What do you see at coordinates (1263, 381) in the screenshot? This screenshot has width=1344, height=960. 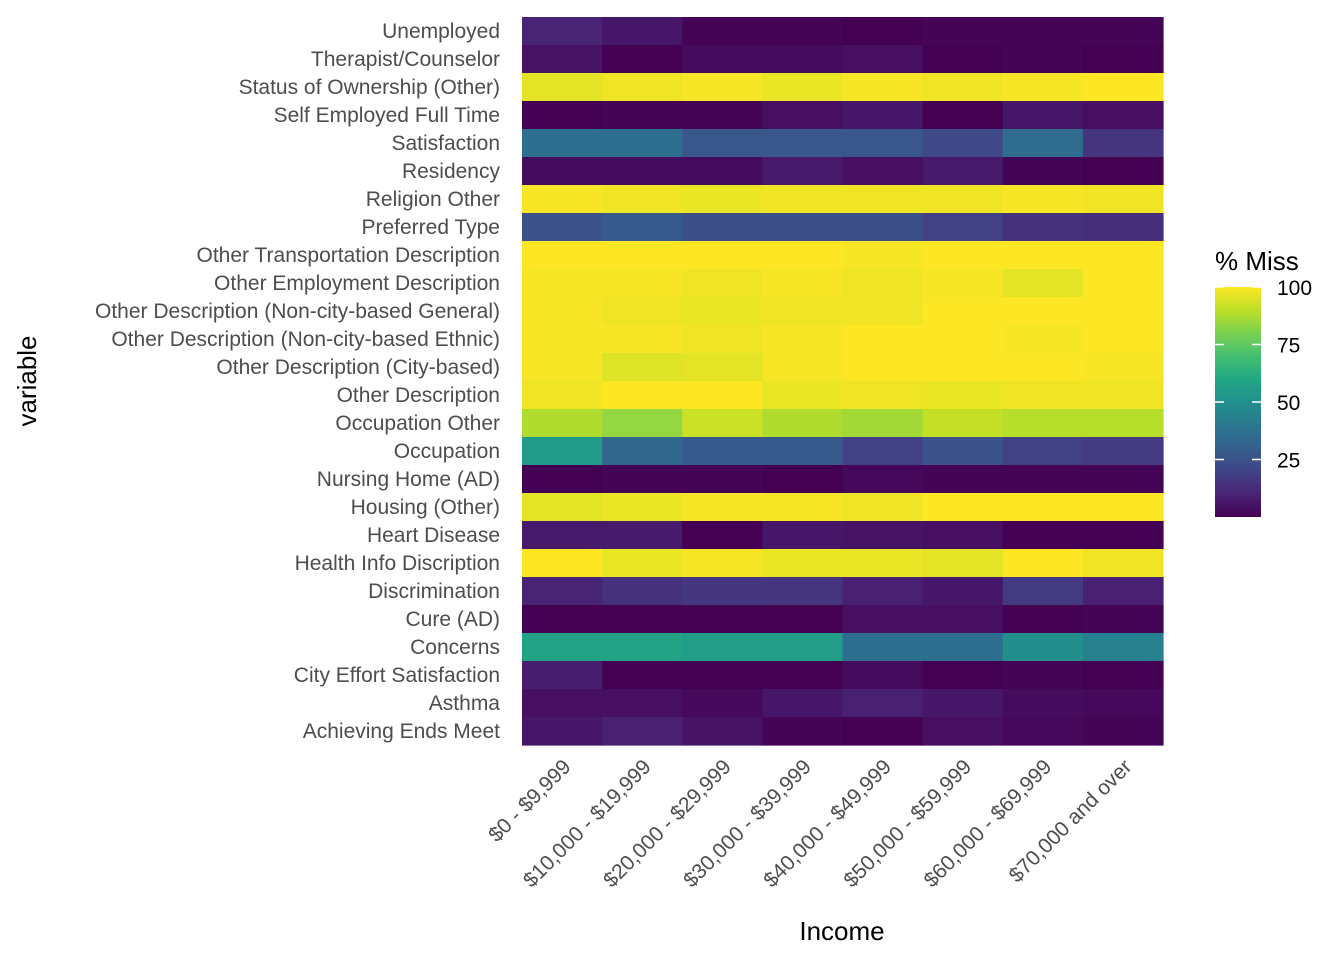 I see `color-legend: % Miss 25 50 75 100` at bounding box center [1263, 381].